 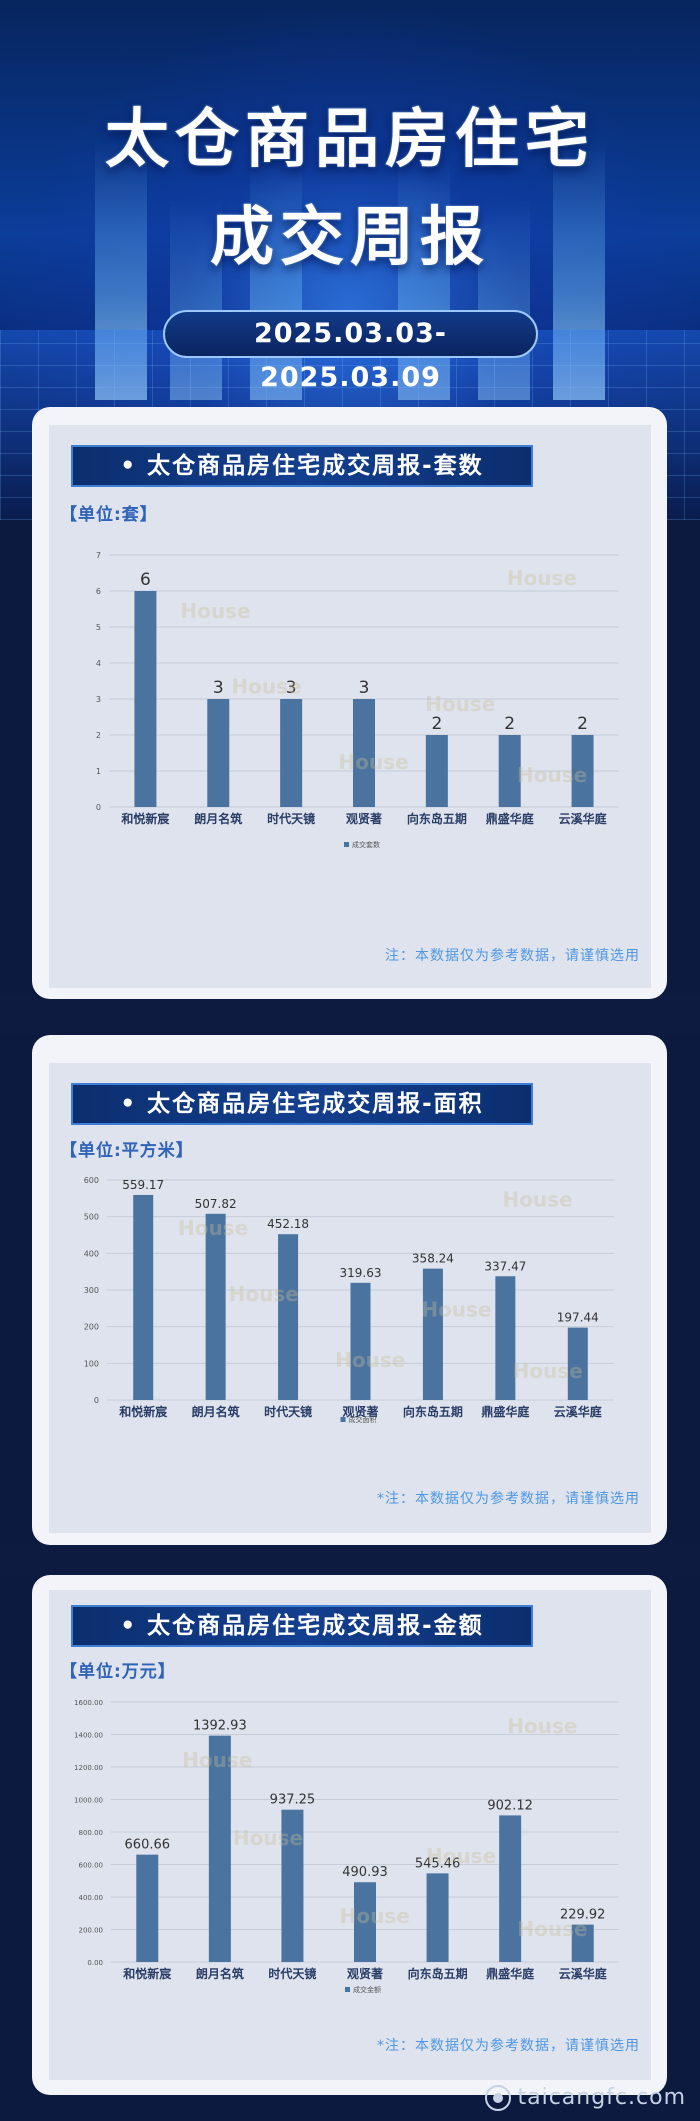 I want to click on date-range-badge: 2025.03.03-2025.03.09, so click(x=350, y=351).